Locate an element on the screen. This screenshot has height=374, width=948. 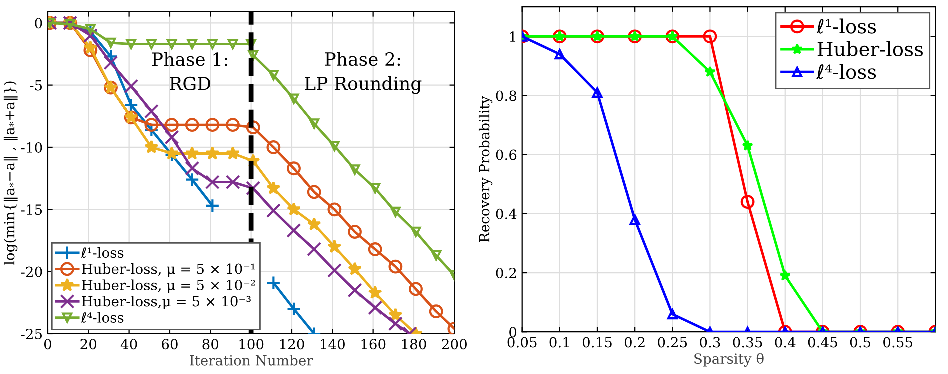
y-tick-label: -20 is located at coordinates (31, 272).